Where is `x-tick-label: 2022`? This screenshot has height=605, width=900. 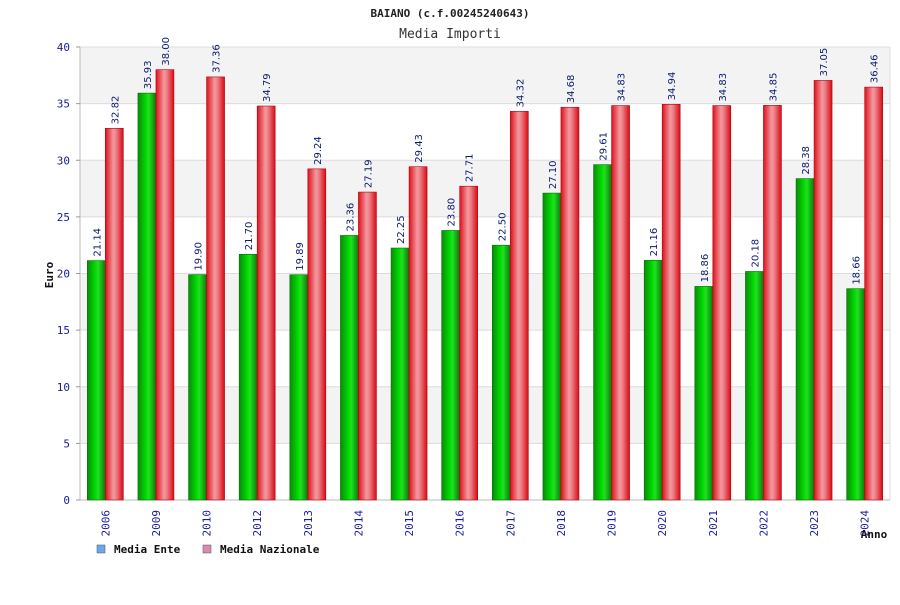
x-tick-label: 2022 is located at coordinates (763, 523).